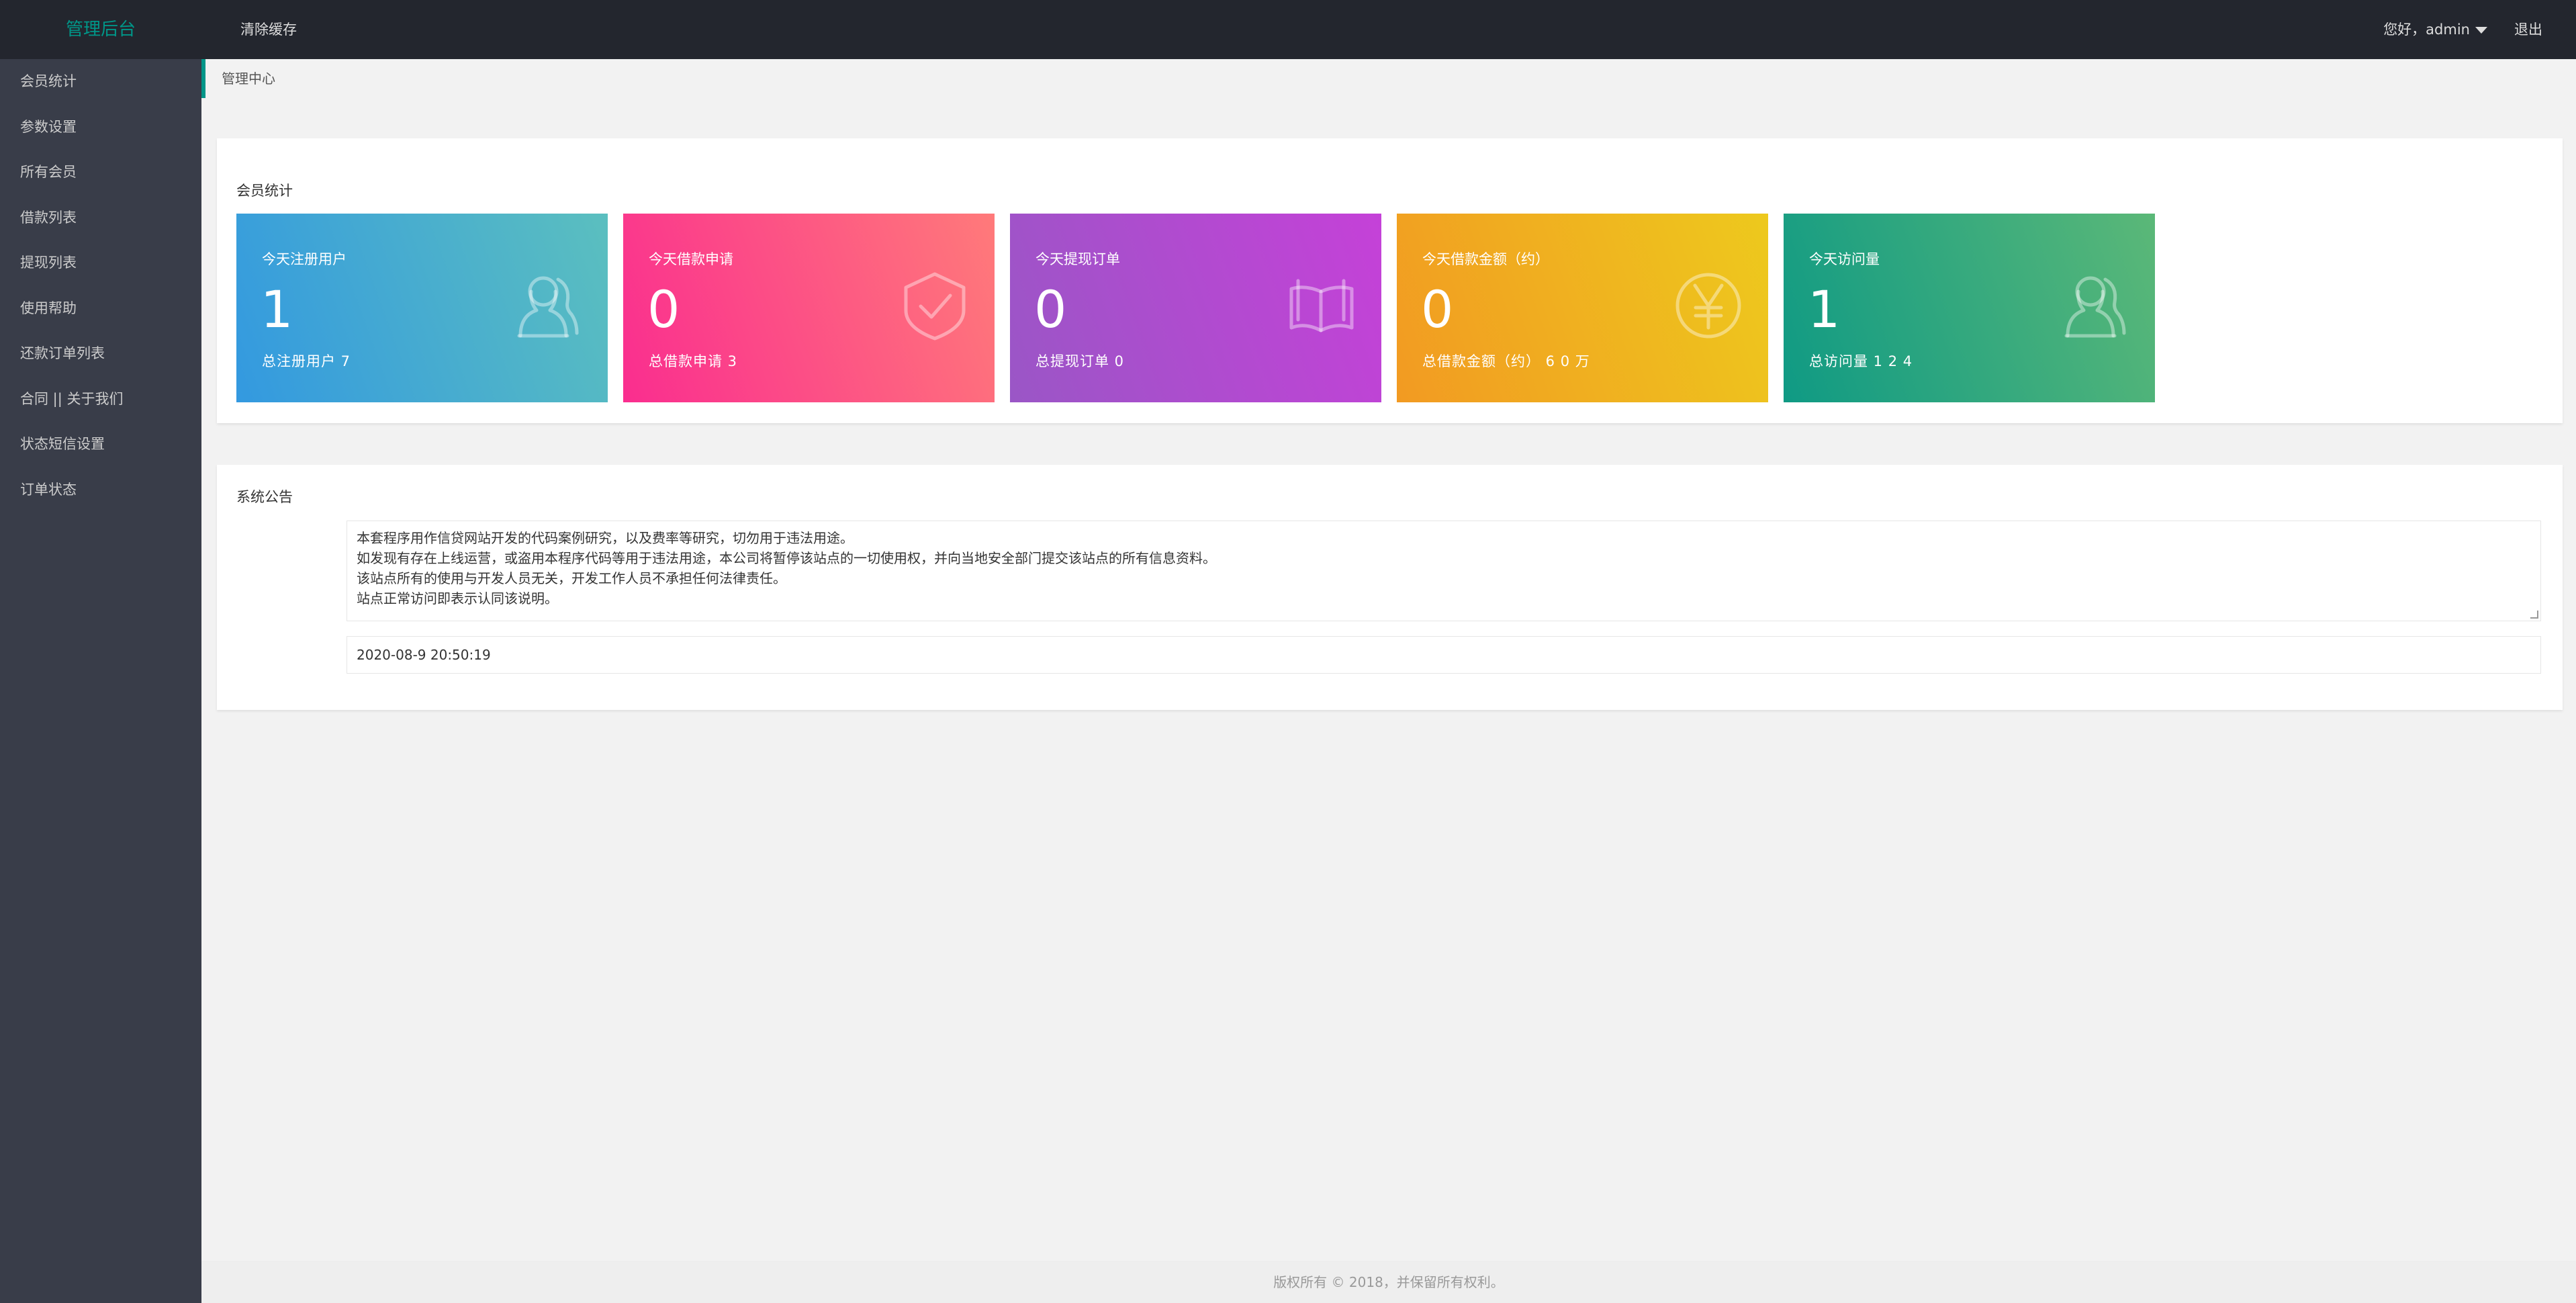  I want to click on notice-date-input: 2020-08-9 20:50:19, so click(1444, 655).